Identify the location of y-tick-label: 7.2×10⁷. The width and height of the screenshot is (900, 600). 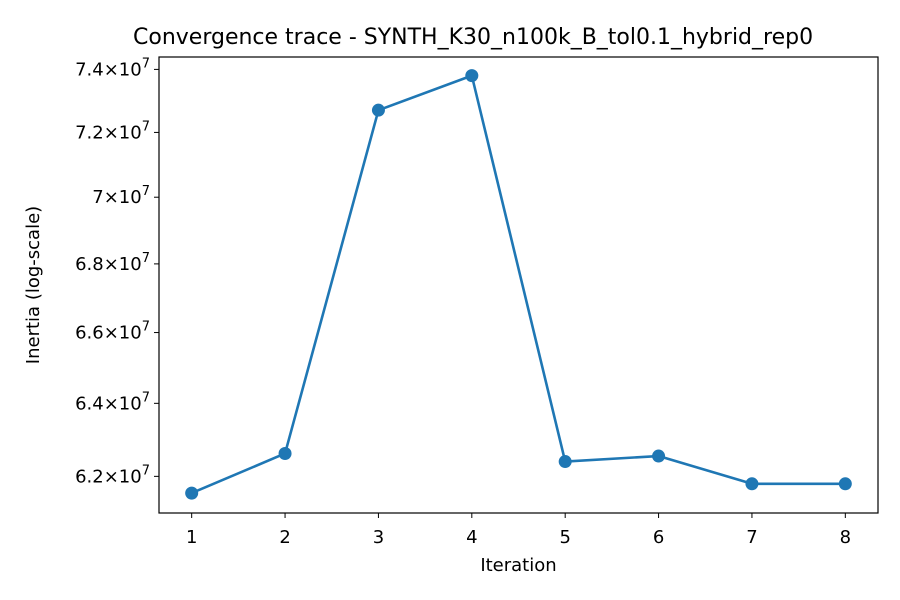
(112, 131).